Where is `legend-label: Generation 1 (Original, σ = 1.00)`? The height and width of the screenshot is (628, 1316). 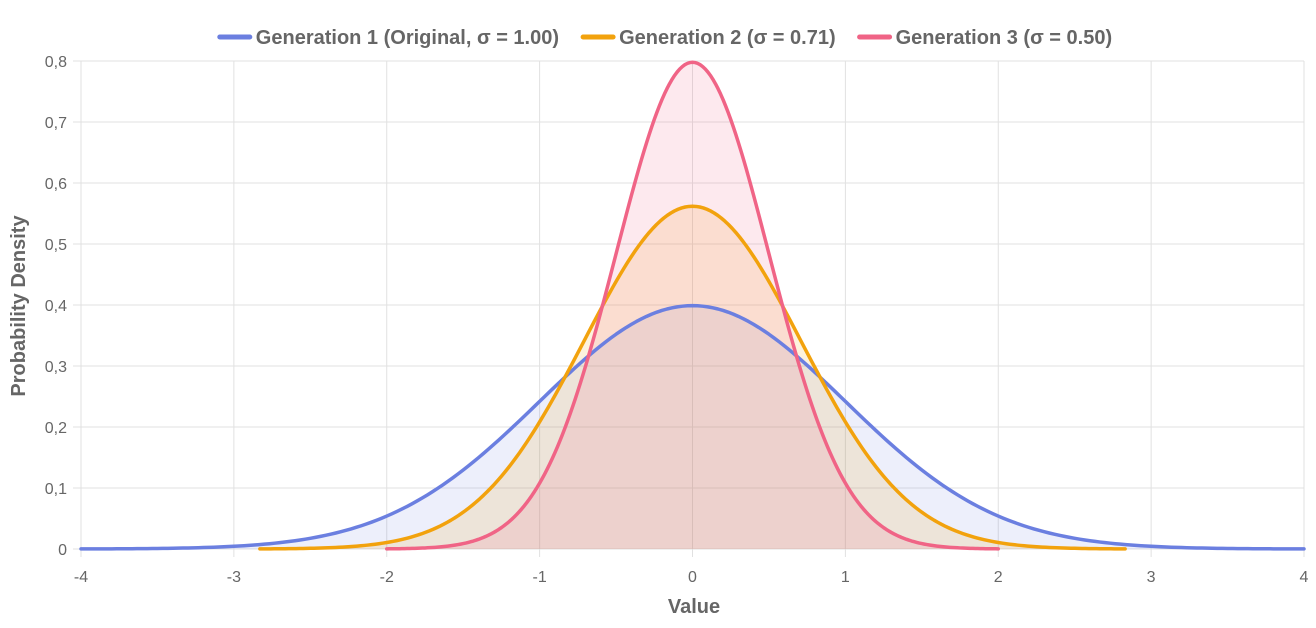
legend-label: Generation 1 (Original, σ = 1.00) is located at coordinates (407, 38).